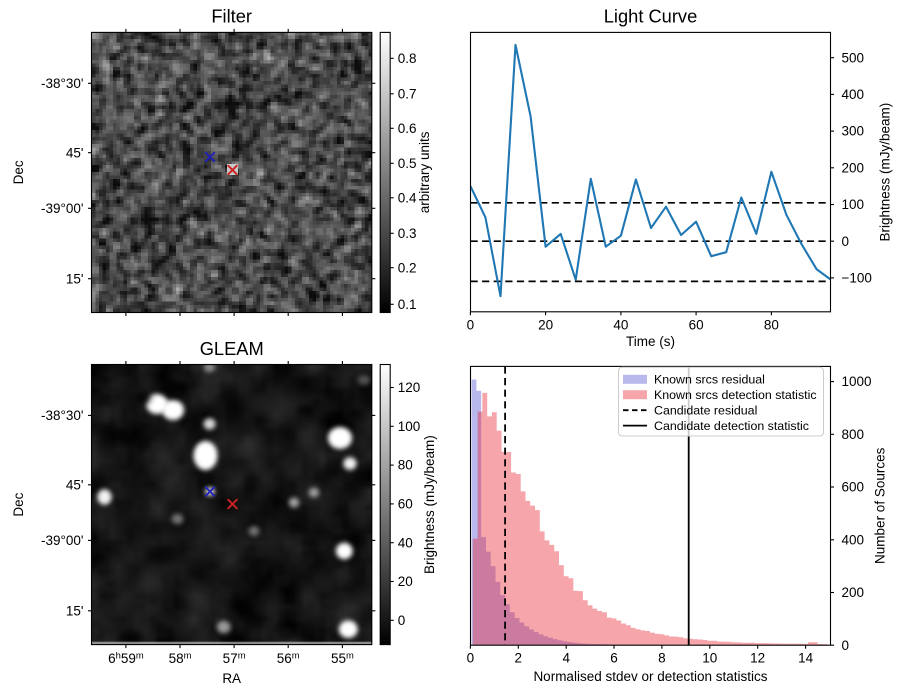 This screenshot has width=907, height=699. Describe the element at coordinates (407, 233) in the screenshot. I see `svg-text: 0.3` at that location.